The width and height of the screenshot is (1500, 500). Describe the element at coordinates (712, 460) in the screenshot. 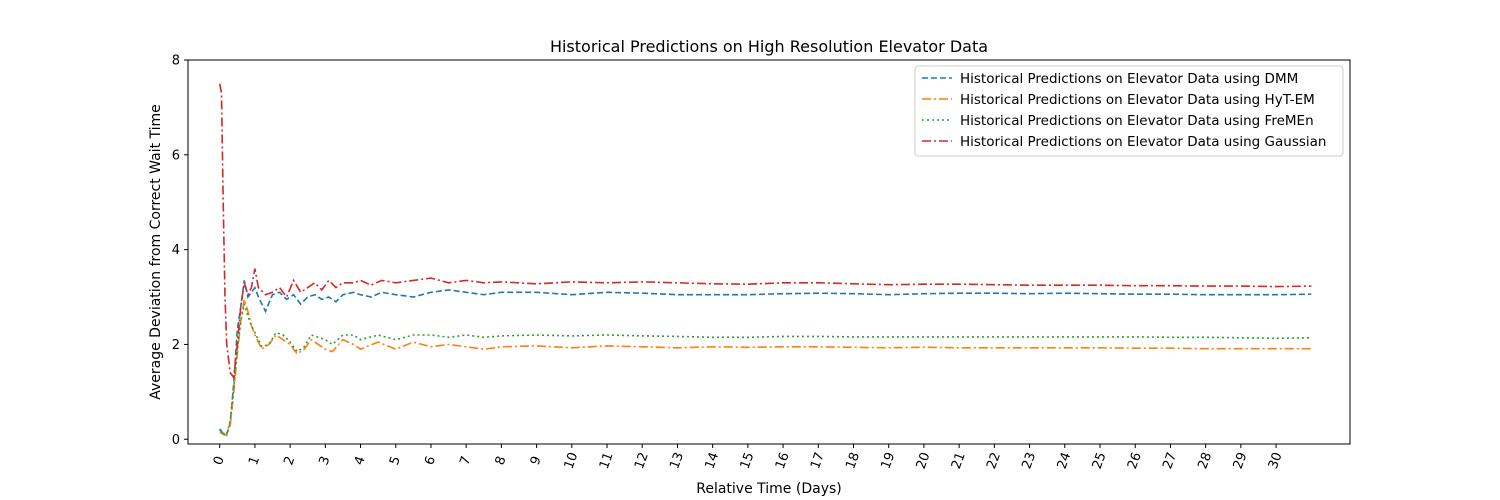

I see `x-tick-label: 14` at that location.